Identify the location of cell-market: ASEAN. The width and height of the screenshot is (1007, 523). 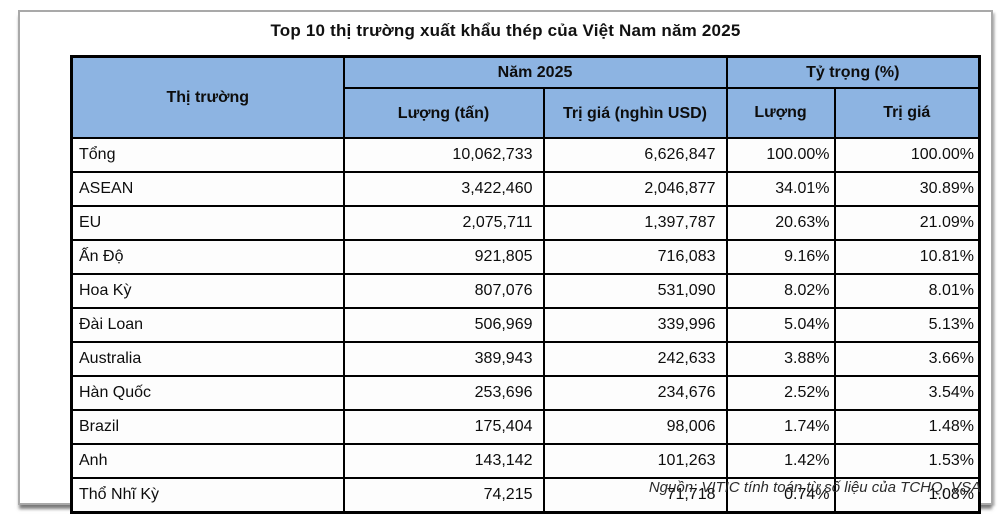
(207, 189).